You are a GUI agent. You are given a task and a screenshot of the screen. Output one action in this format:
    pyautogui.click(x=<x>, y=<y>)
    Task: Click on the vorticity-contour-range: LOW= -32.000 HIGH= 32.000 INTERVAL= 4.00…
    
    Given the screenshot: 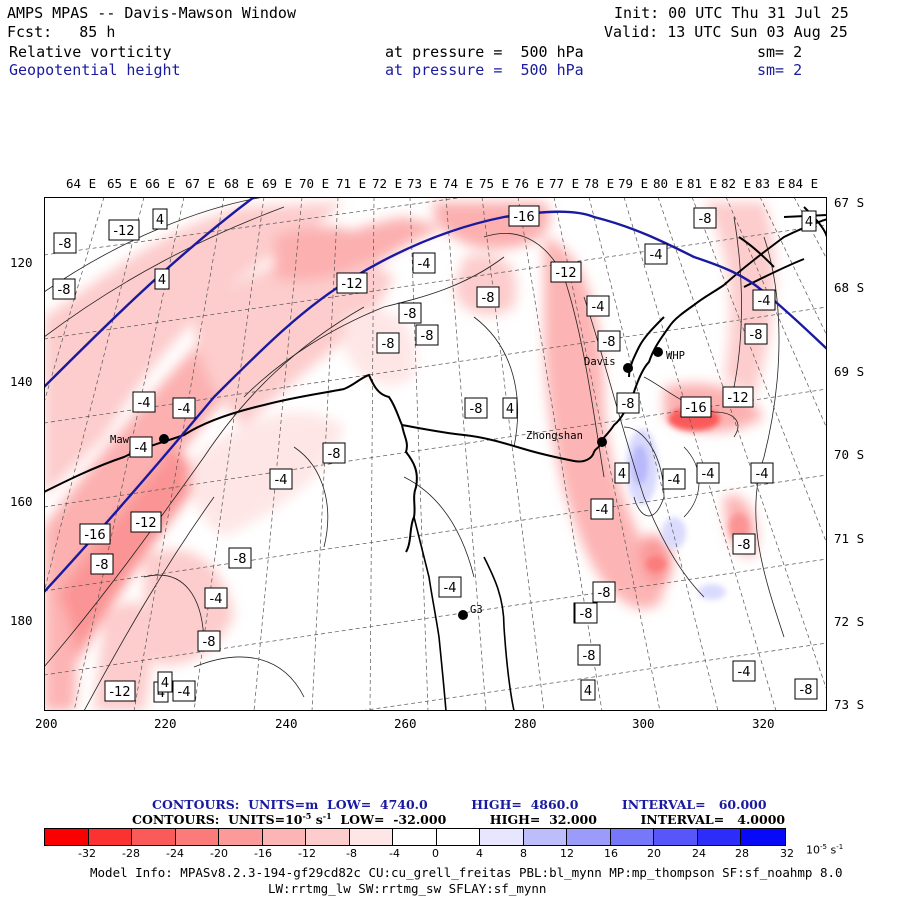 What is the action you would take?
    pyautogui.click(x=558, y=820)
    